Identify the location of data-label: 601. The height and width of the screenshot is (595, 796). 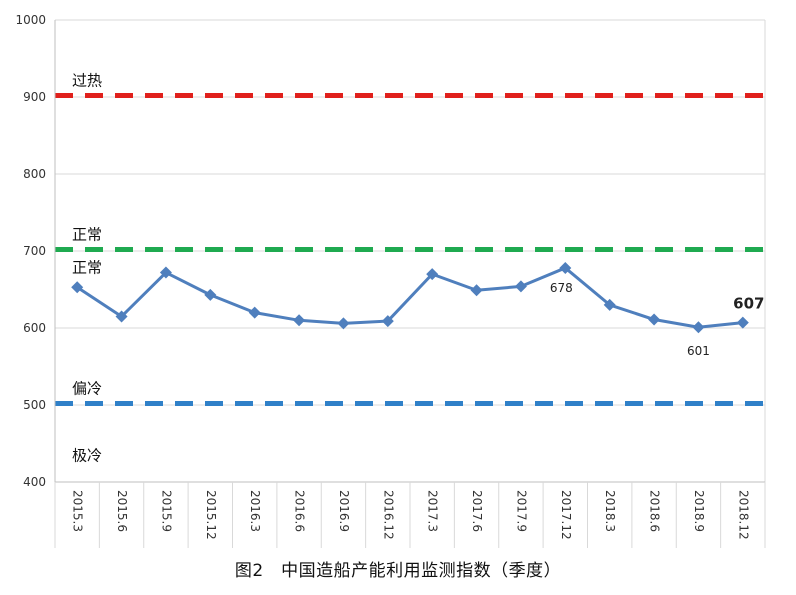
(698, 351).